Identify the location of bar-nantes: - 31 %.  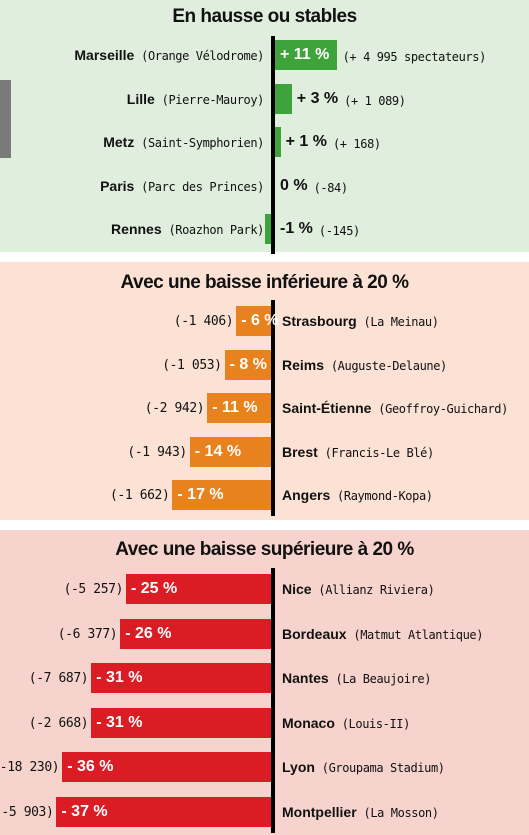
(181, 678).